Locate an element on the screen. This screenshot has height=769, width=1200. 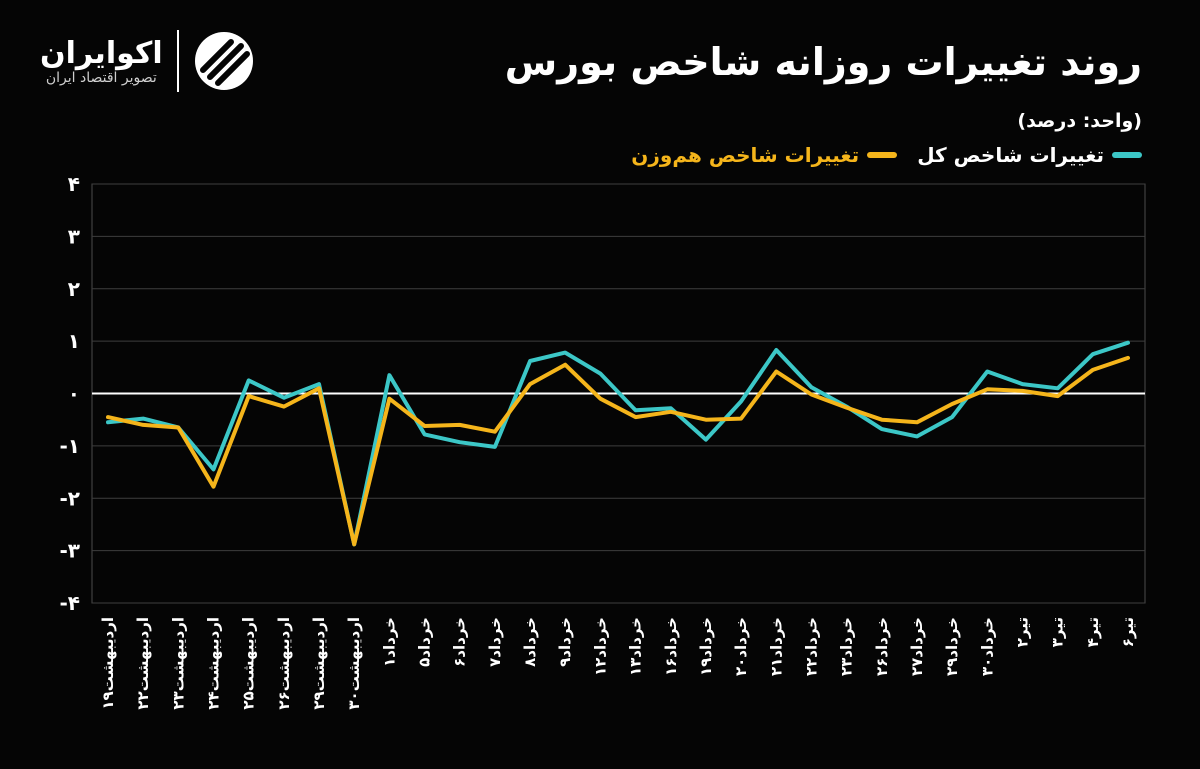
x-tick-label: اردیبهشت۳۰ is located at coordinates (354, 663).